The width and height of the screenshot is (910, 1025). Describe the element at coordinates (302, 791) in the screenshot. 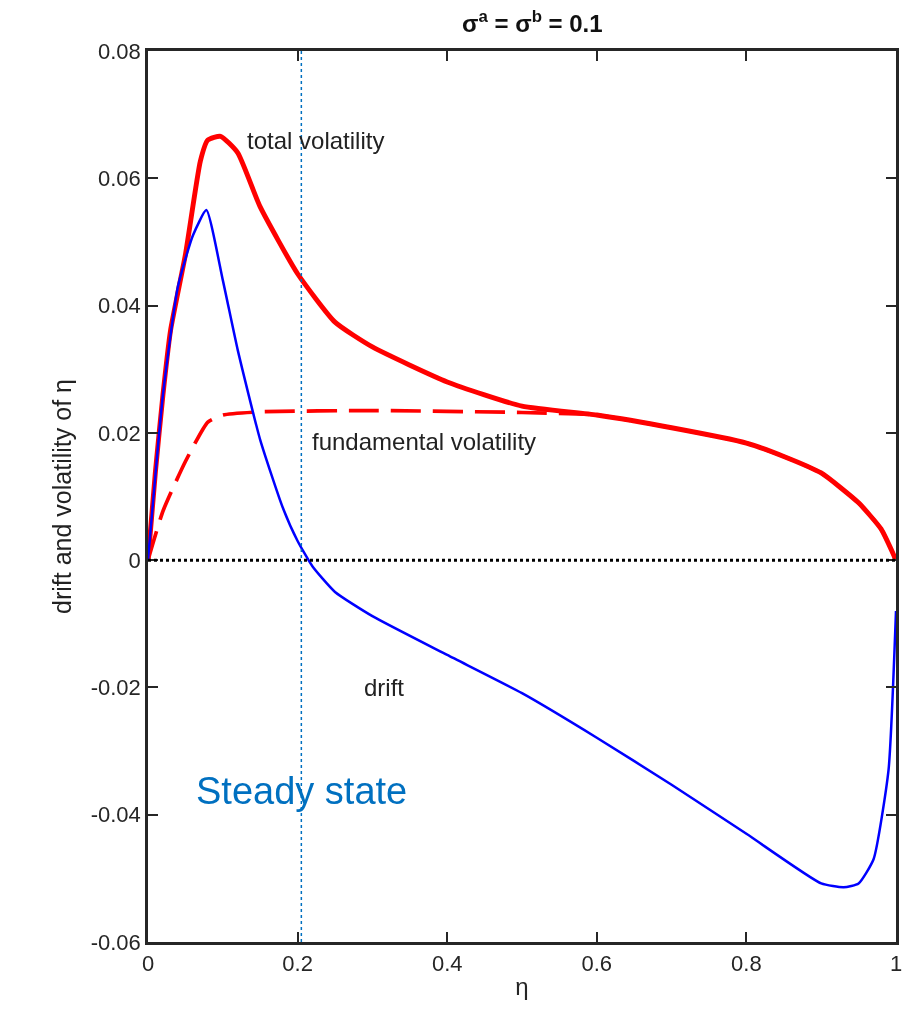

I see `ref-line-label: Steady state` at that location.